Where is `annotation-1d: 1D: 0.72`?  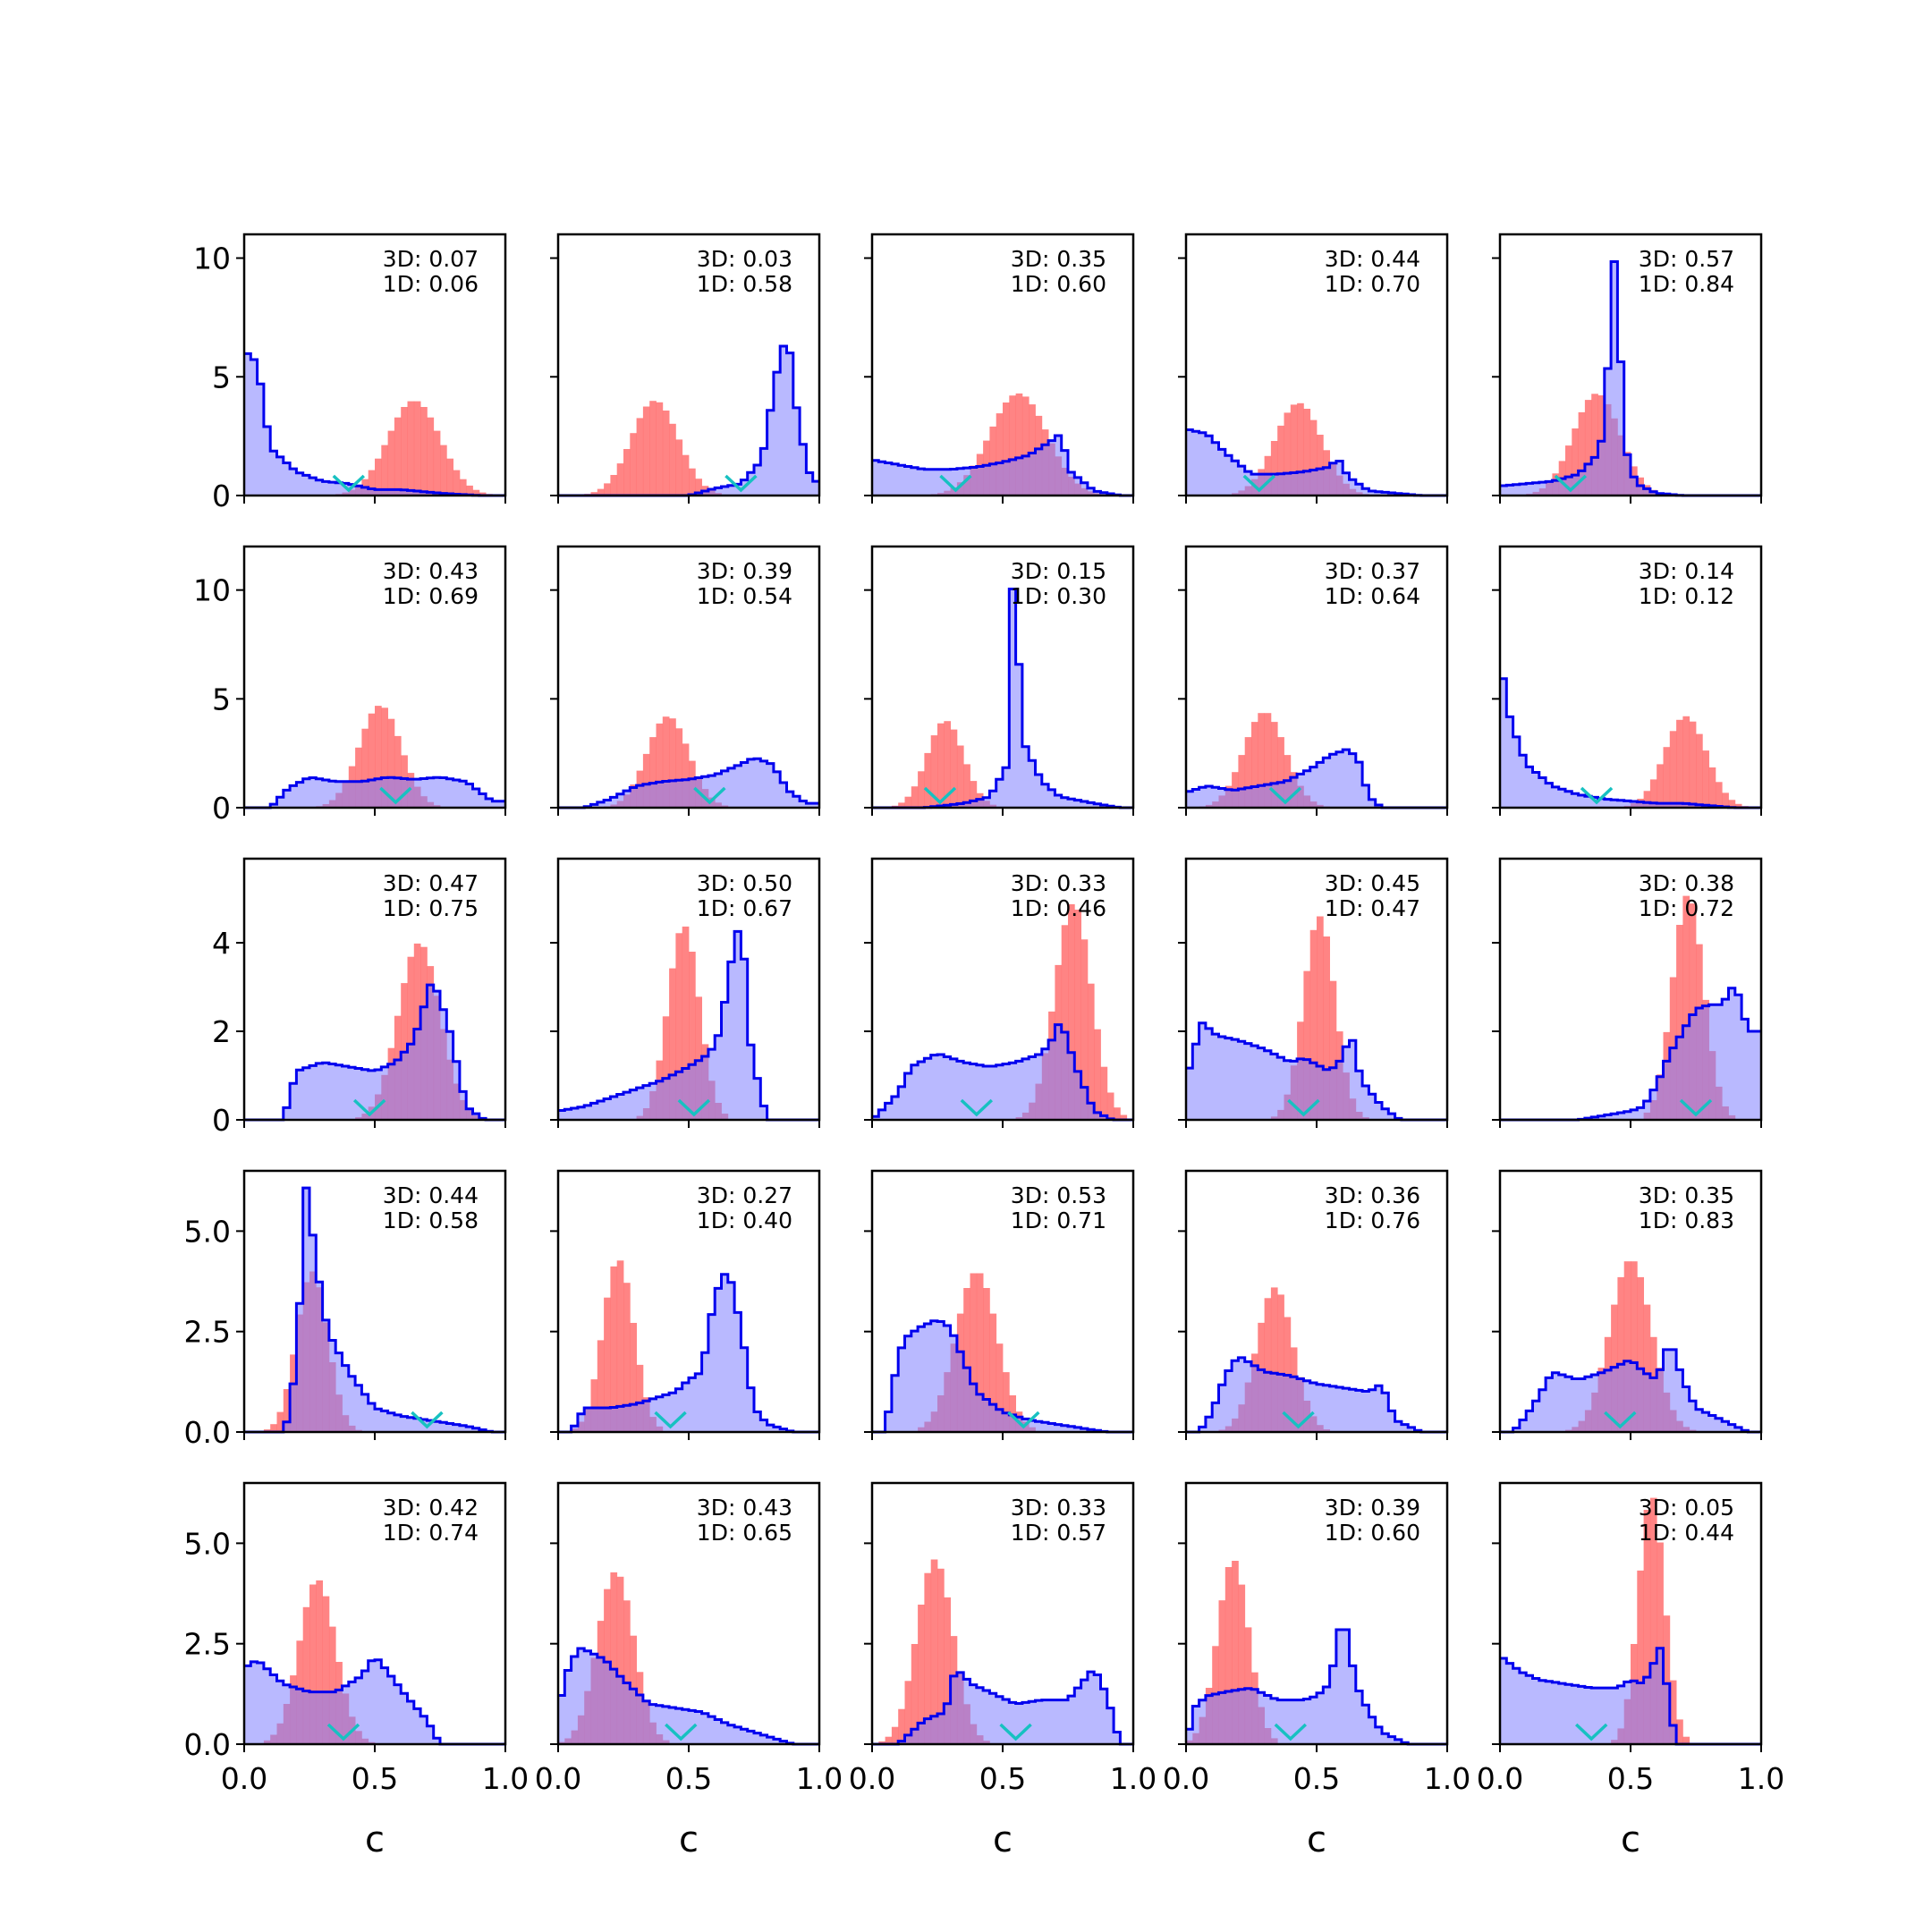 annotation-1d: 1D: 0.72 is located at coordinates (1686, 908).